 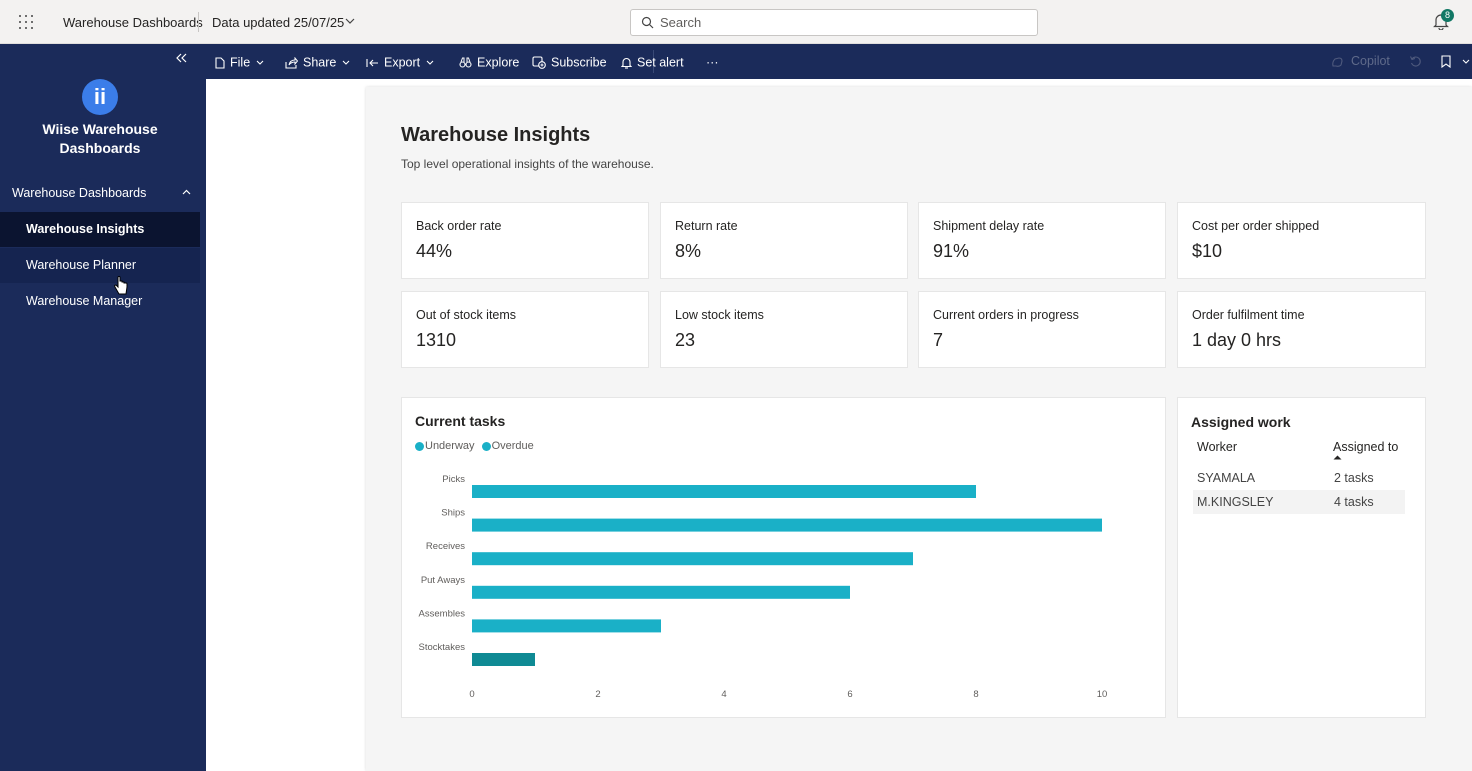 I want to click on category-label: Picks, so click(x=453, y=479).